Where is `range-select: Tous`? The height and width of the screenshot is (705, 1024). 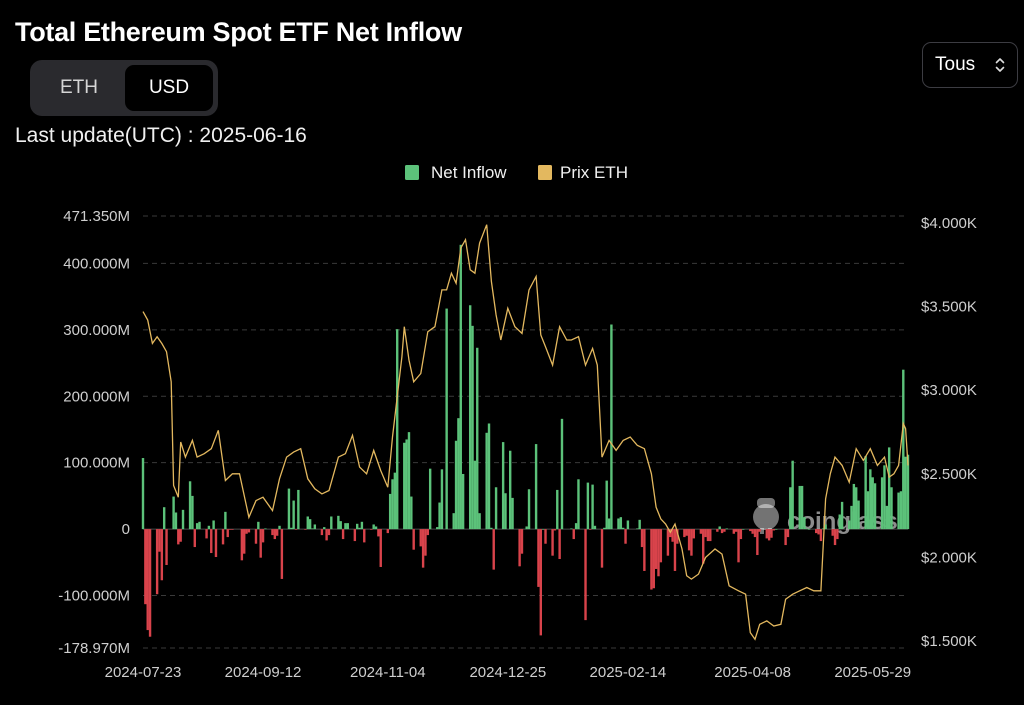 range-select: Tous is located at coordinates (970, 65).